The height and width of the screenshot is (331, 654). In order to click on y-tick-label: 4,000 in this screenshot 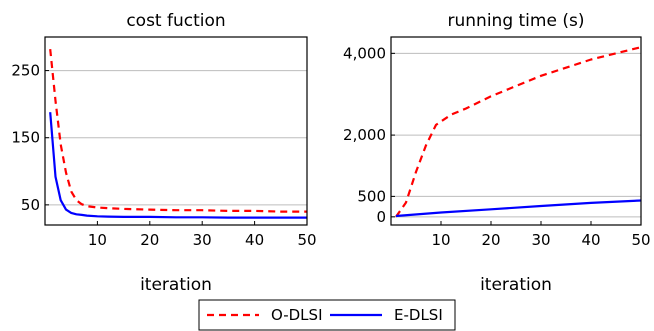, I will do `click(364, 53)`.